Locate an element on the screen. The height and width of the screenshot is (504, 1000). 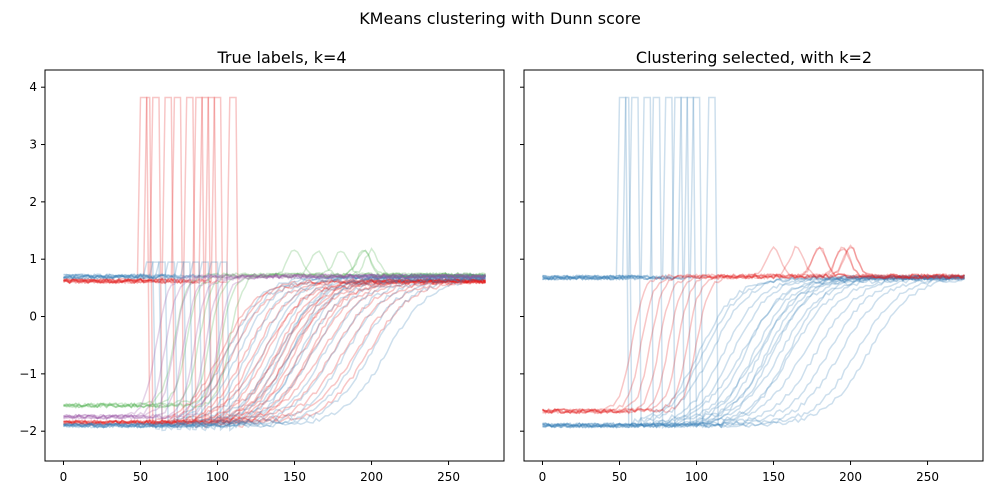
figure-suptitle: KMeans clustering with Dunn score is located at coordinates (500, 18).